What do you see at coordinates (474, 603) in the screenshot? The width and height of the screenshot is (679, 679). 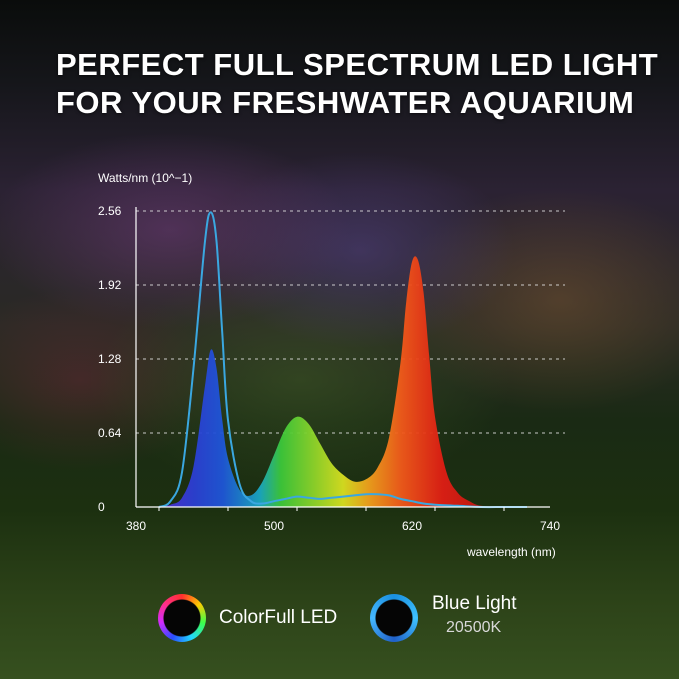 I see `legend-label-blue-light: Blue Light` at bounding box center [474, 603].